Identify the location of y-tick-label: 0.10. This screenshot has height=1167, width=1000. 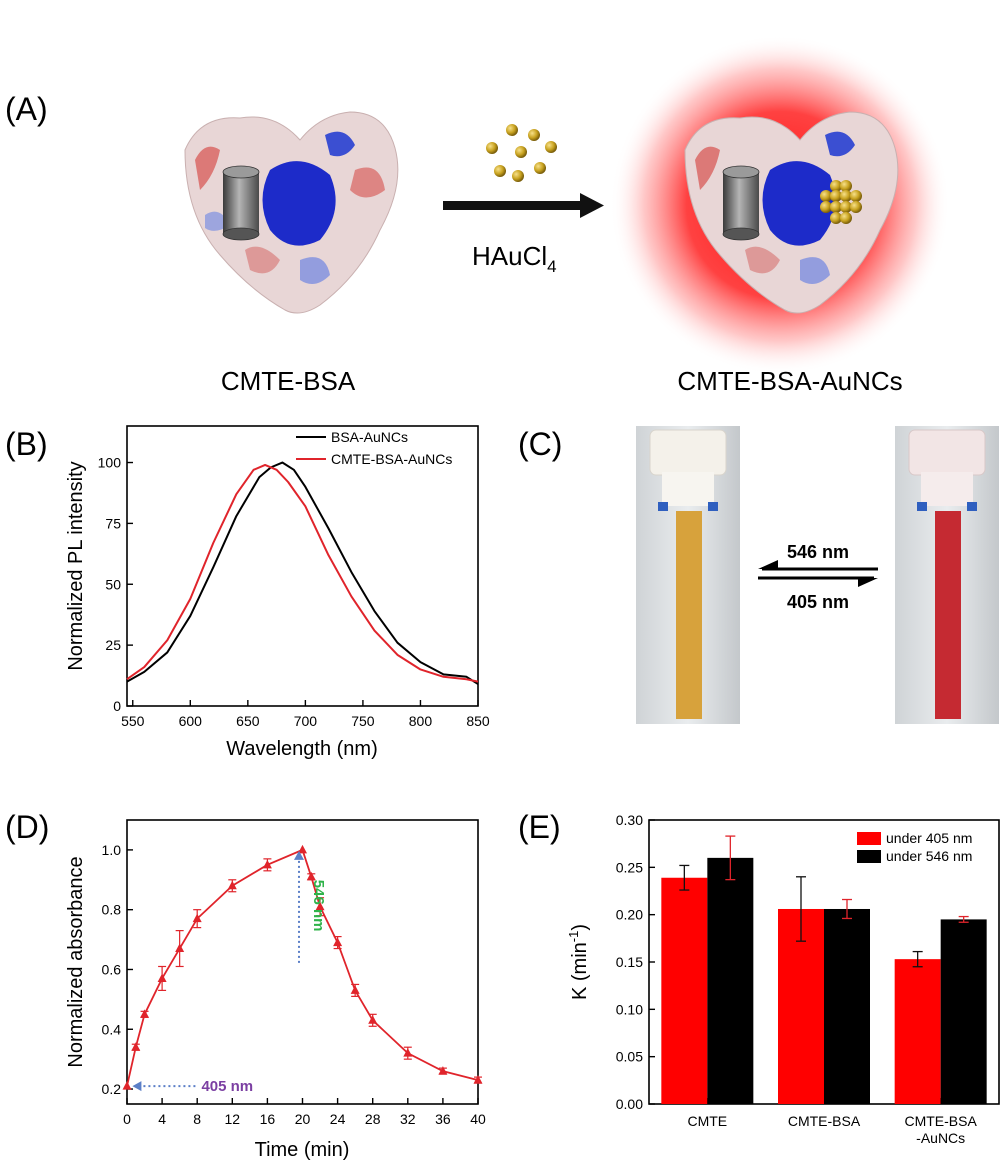
(629, 1009).